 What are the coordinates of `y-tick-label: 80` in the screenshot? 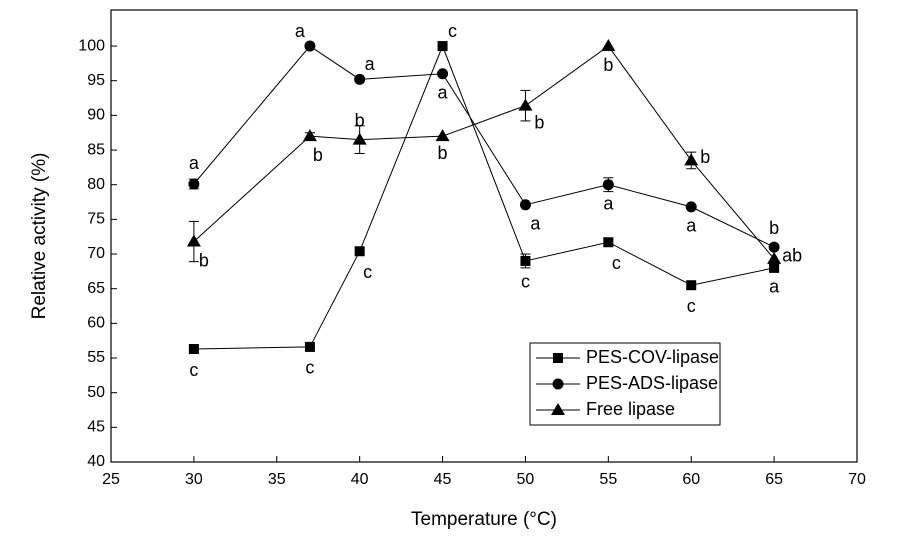 It's located at (96, 184).